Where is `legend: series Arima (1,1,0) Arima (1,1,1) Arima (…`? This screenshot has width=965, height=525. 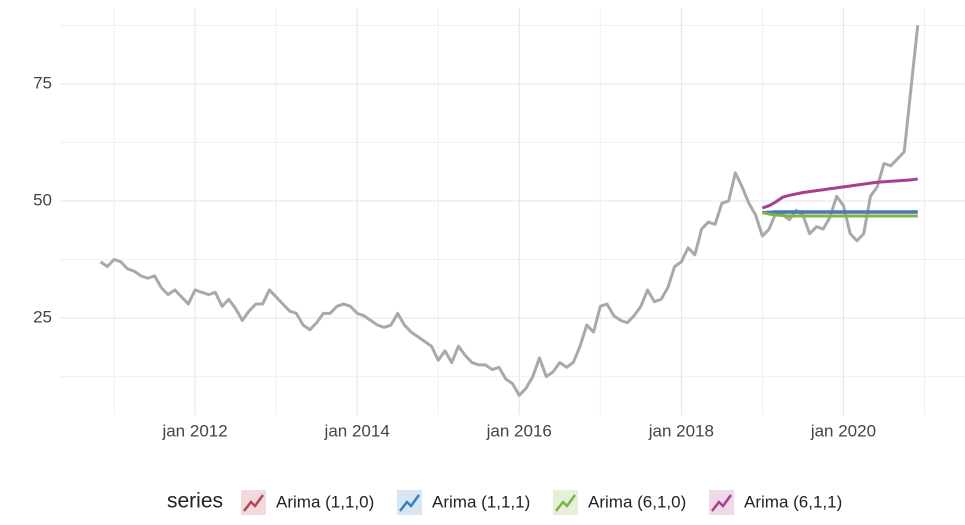
legend: series Arima (1,1,0) Arima (1,1,1) Arima (… is located at coordinates (504, 502).